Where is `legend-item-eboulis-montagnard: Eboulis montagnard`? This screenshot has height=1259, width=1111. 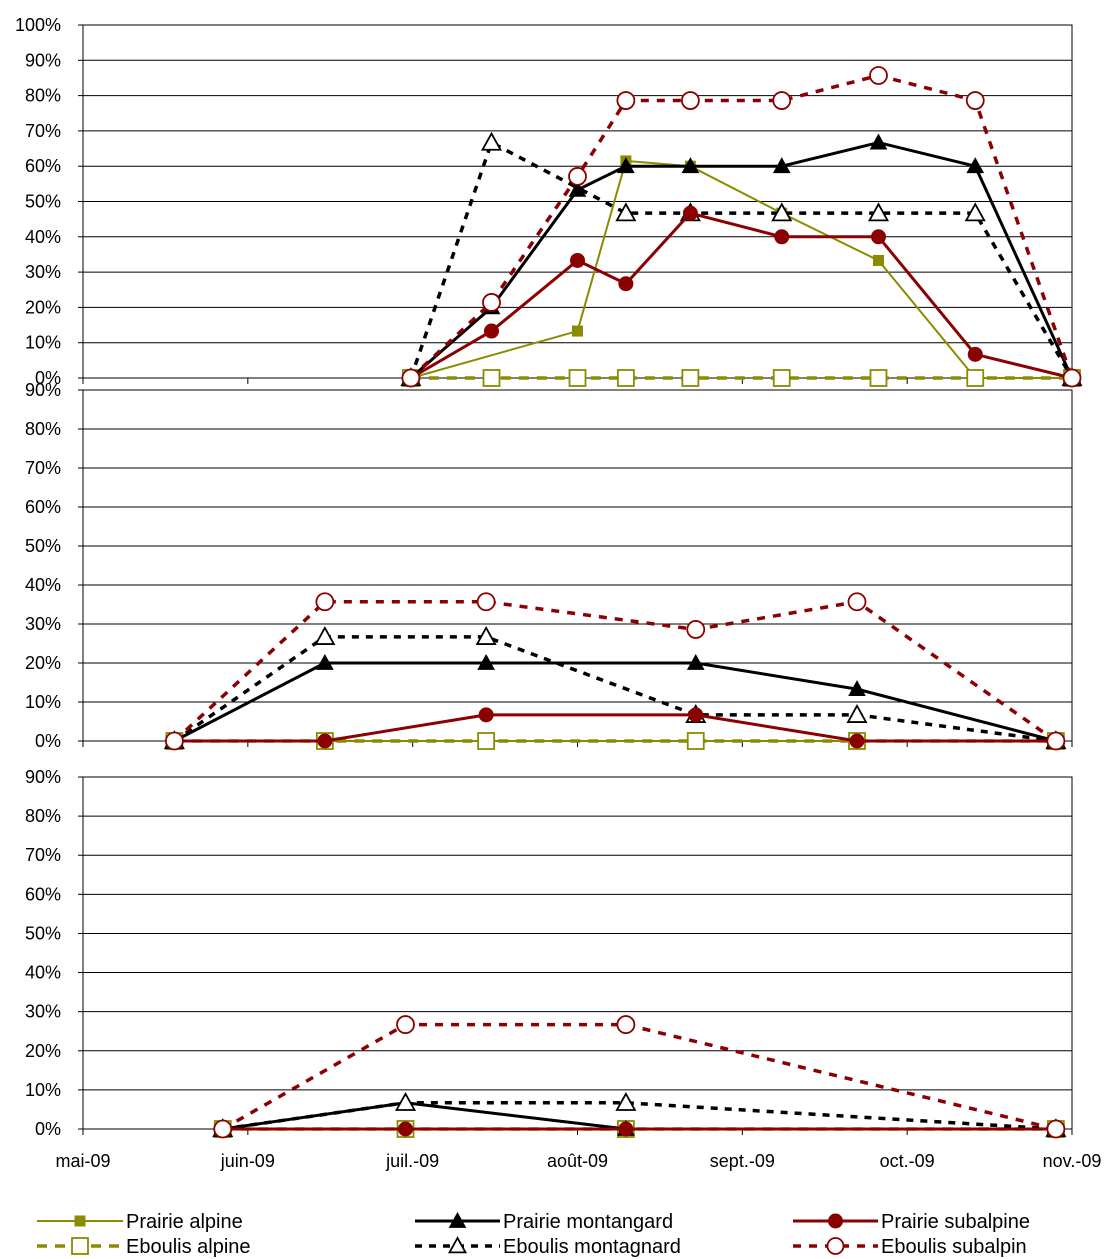
legend-item-eboulis-montagnard: Eboulis montagnard is located at coordinates (548, 1247).